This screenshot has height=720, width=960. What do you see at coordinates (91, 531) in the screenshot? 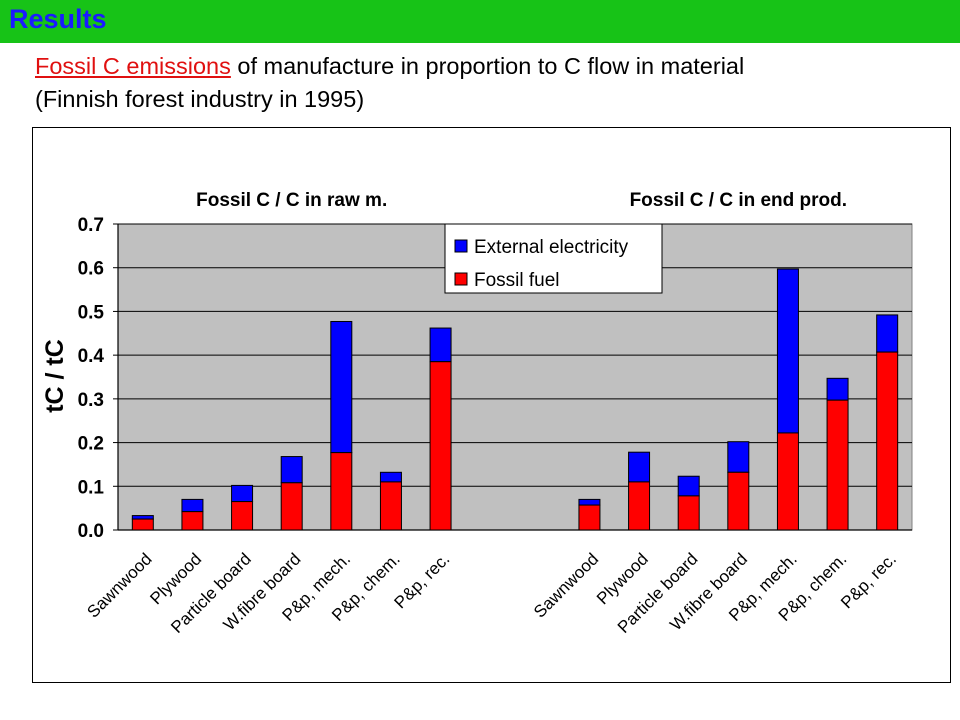
I see `y-tick-label: 0.0` at bounding box center [91, 531].